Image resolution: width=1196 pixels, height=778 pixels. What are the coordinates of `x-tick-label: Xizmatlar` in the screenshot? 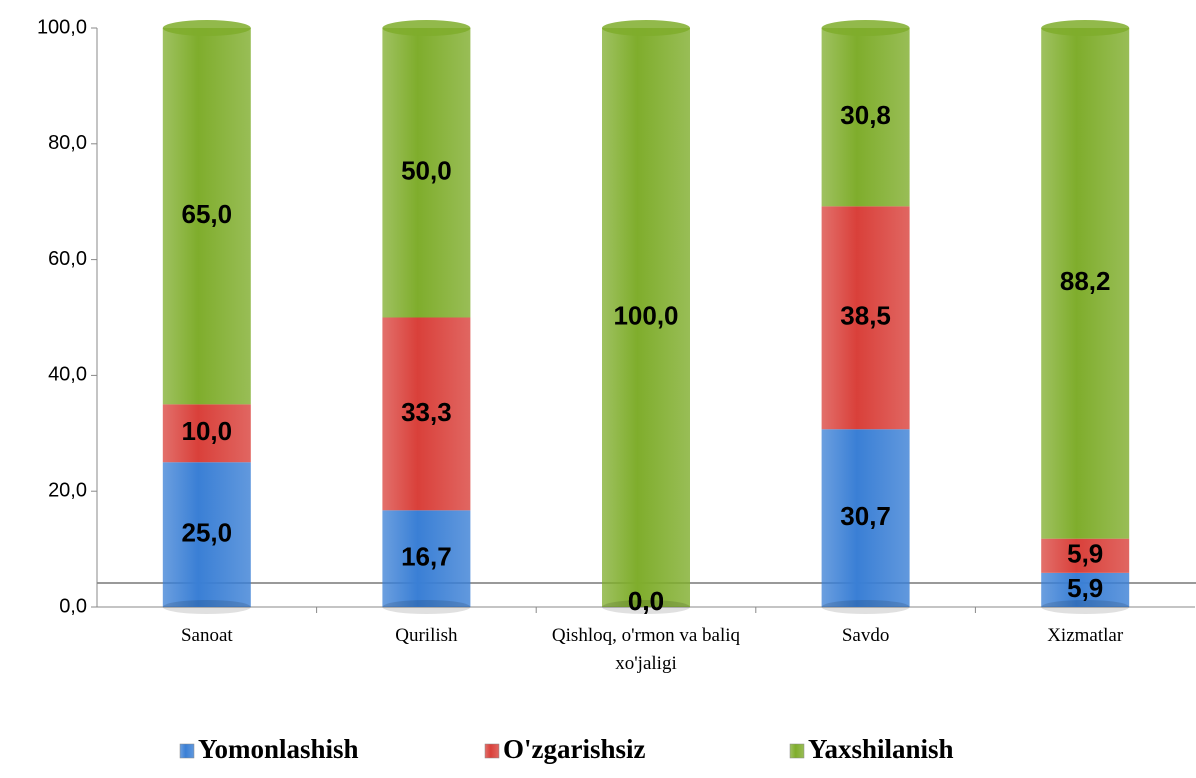 It's located at (1085, 635).